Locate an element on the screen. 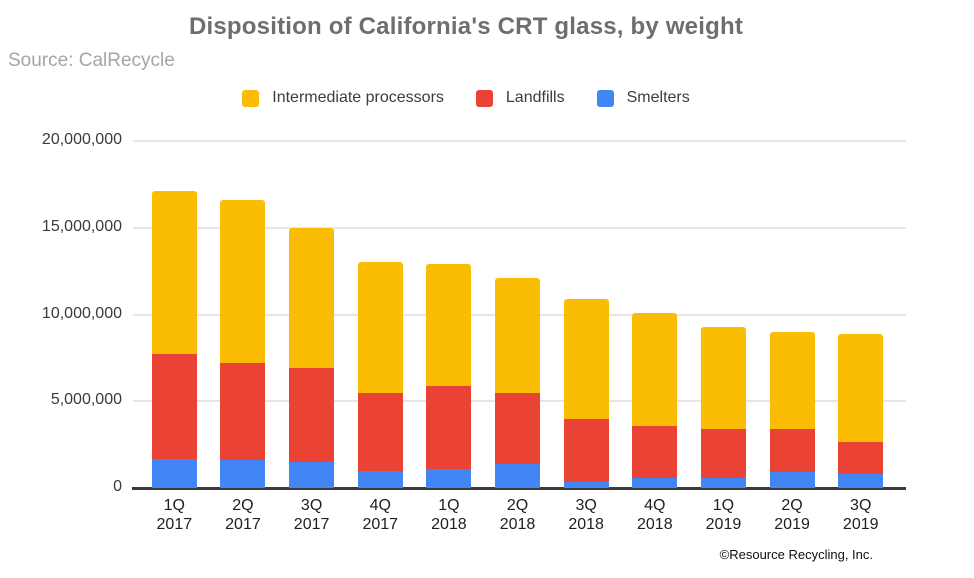  y-tick-label: 5,000,000 is located at coordinates (86, 400).